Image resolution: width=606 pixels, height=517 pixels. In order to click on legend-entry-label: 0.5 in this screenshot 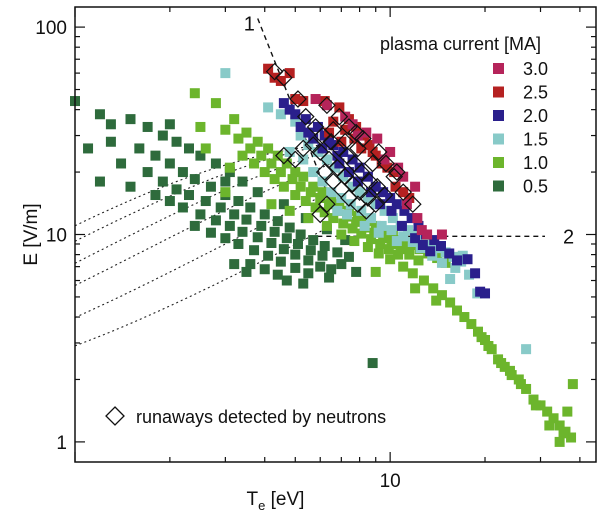, I will do `click(535, 187)`.